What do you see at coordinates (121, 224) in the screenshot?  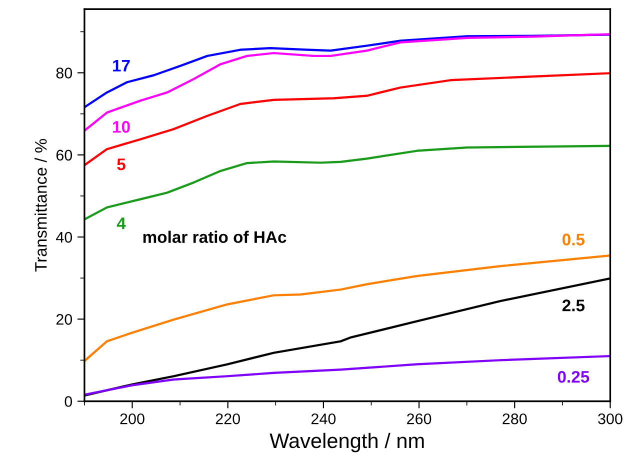 I see `series-label: 4` at bounding box center [121, 224].